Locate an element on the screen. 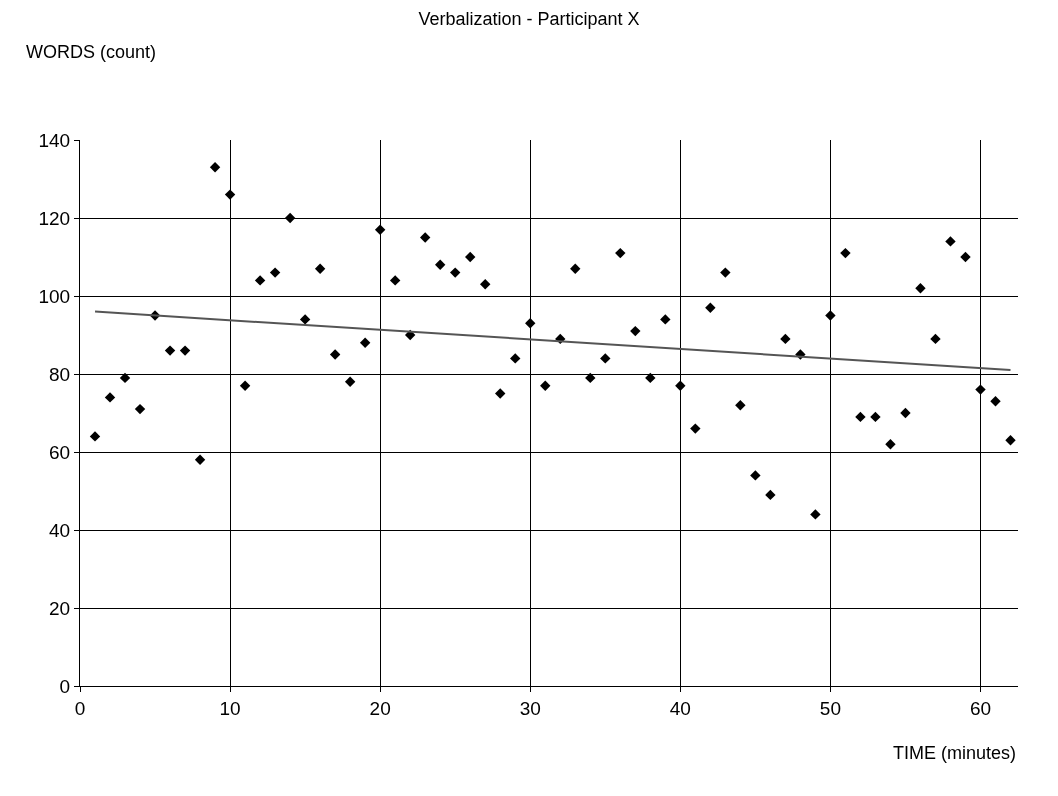  y-tick-label: 80 is located at coordinates (60, 374).